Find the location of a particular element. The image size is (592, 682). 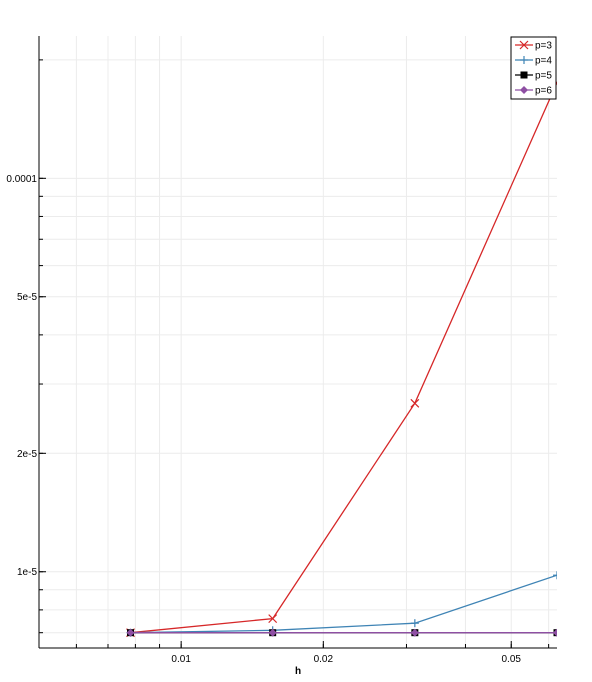

x-tick-label: 0.01 is located at coordinates (181, 659).